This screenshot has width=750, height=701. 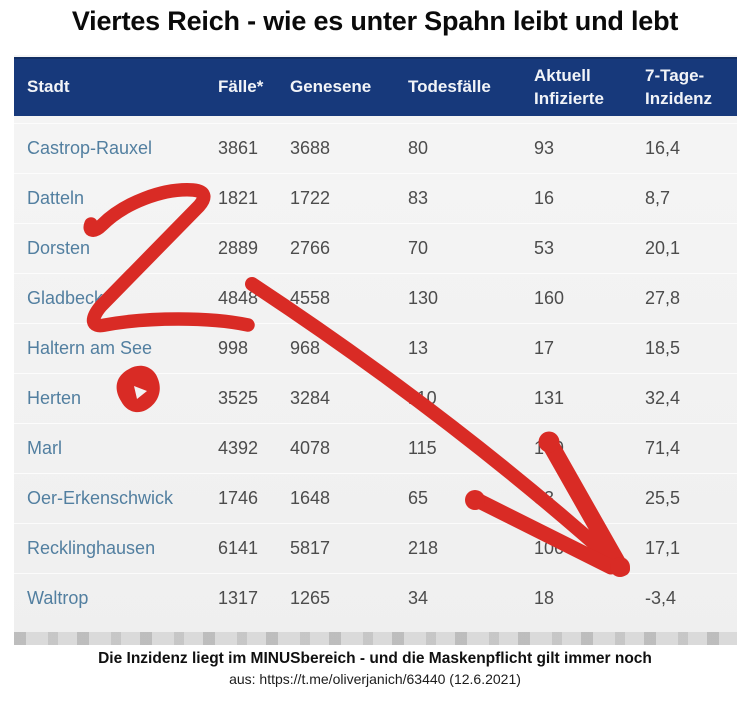 I want to click on value-todesfaelle: 34, so click(x=418, y=598).